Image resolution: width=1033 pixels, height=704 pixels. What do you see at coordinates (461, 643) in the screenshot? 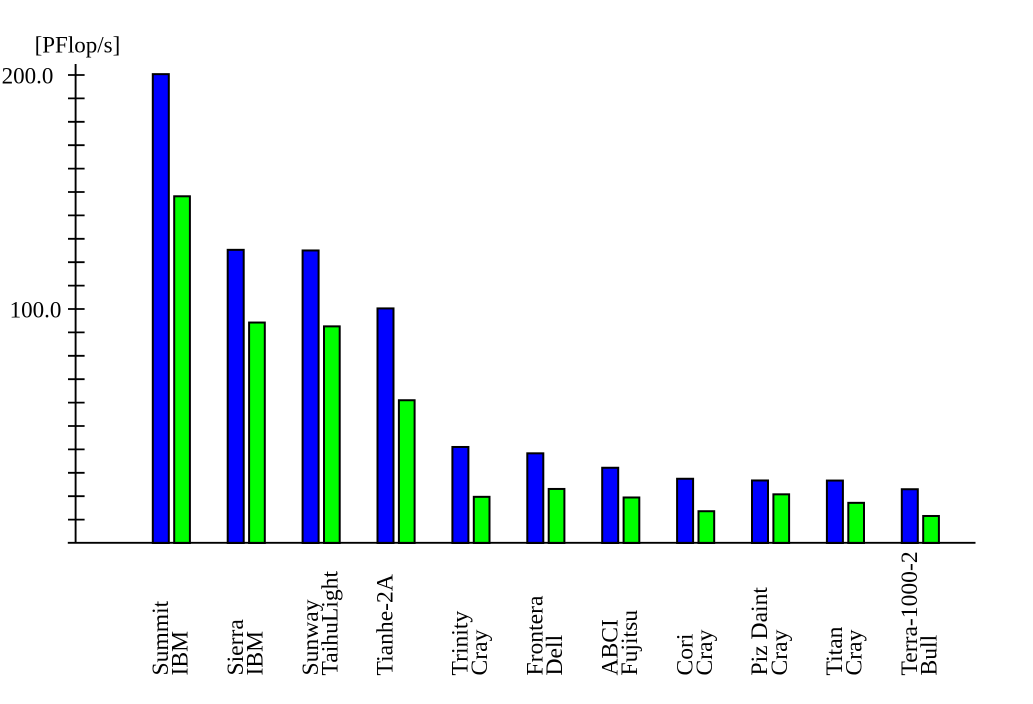
I see `svg-text: Trinity` at bounding box center [461, 643].